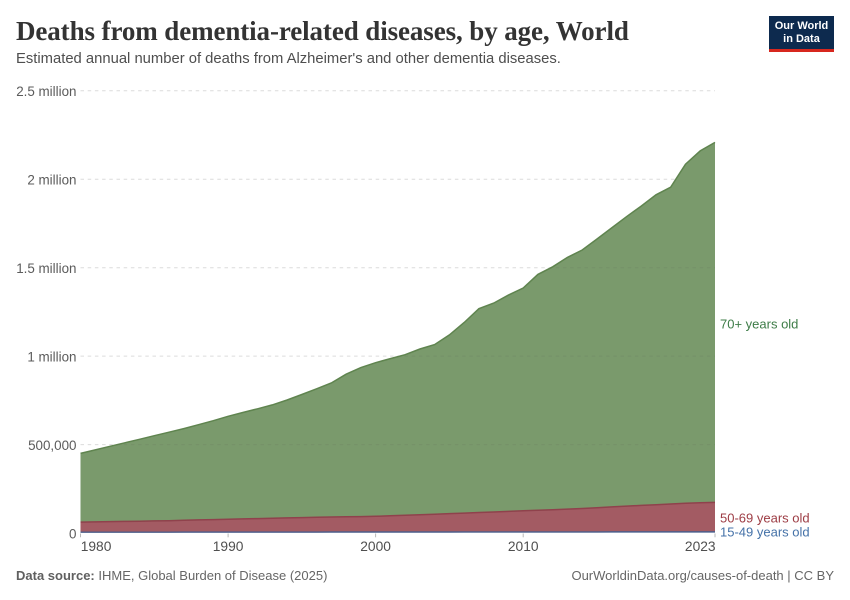  I want to click on svg-text: 1980, so click(96, 546).